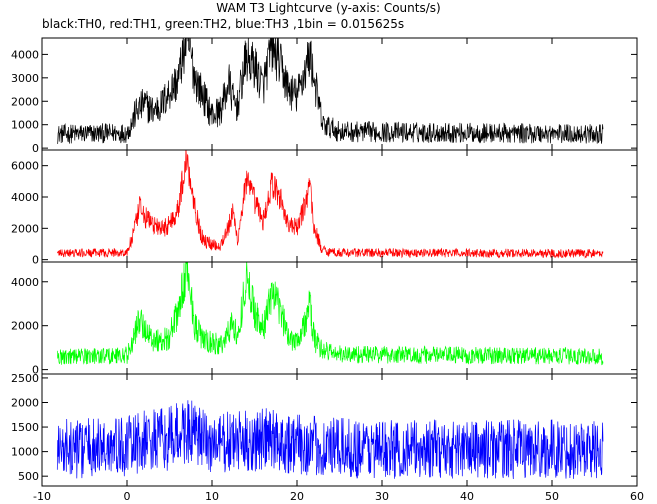  I want to click on y-tick-label: 500, so click(28, 476).